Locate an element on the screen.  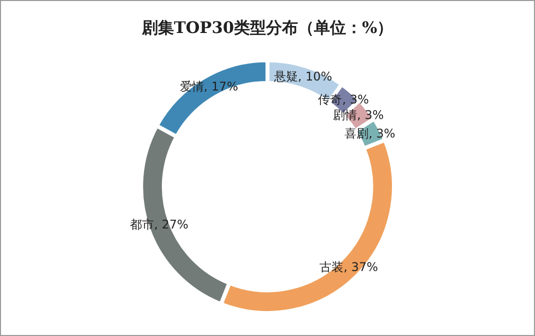
slice-label: 爱情, 17% is located at coordinates (209, 87).